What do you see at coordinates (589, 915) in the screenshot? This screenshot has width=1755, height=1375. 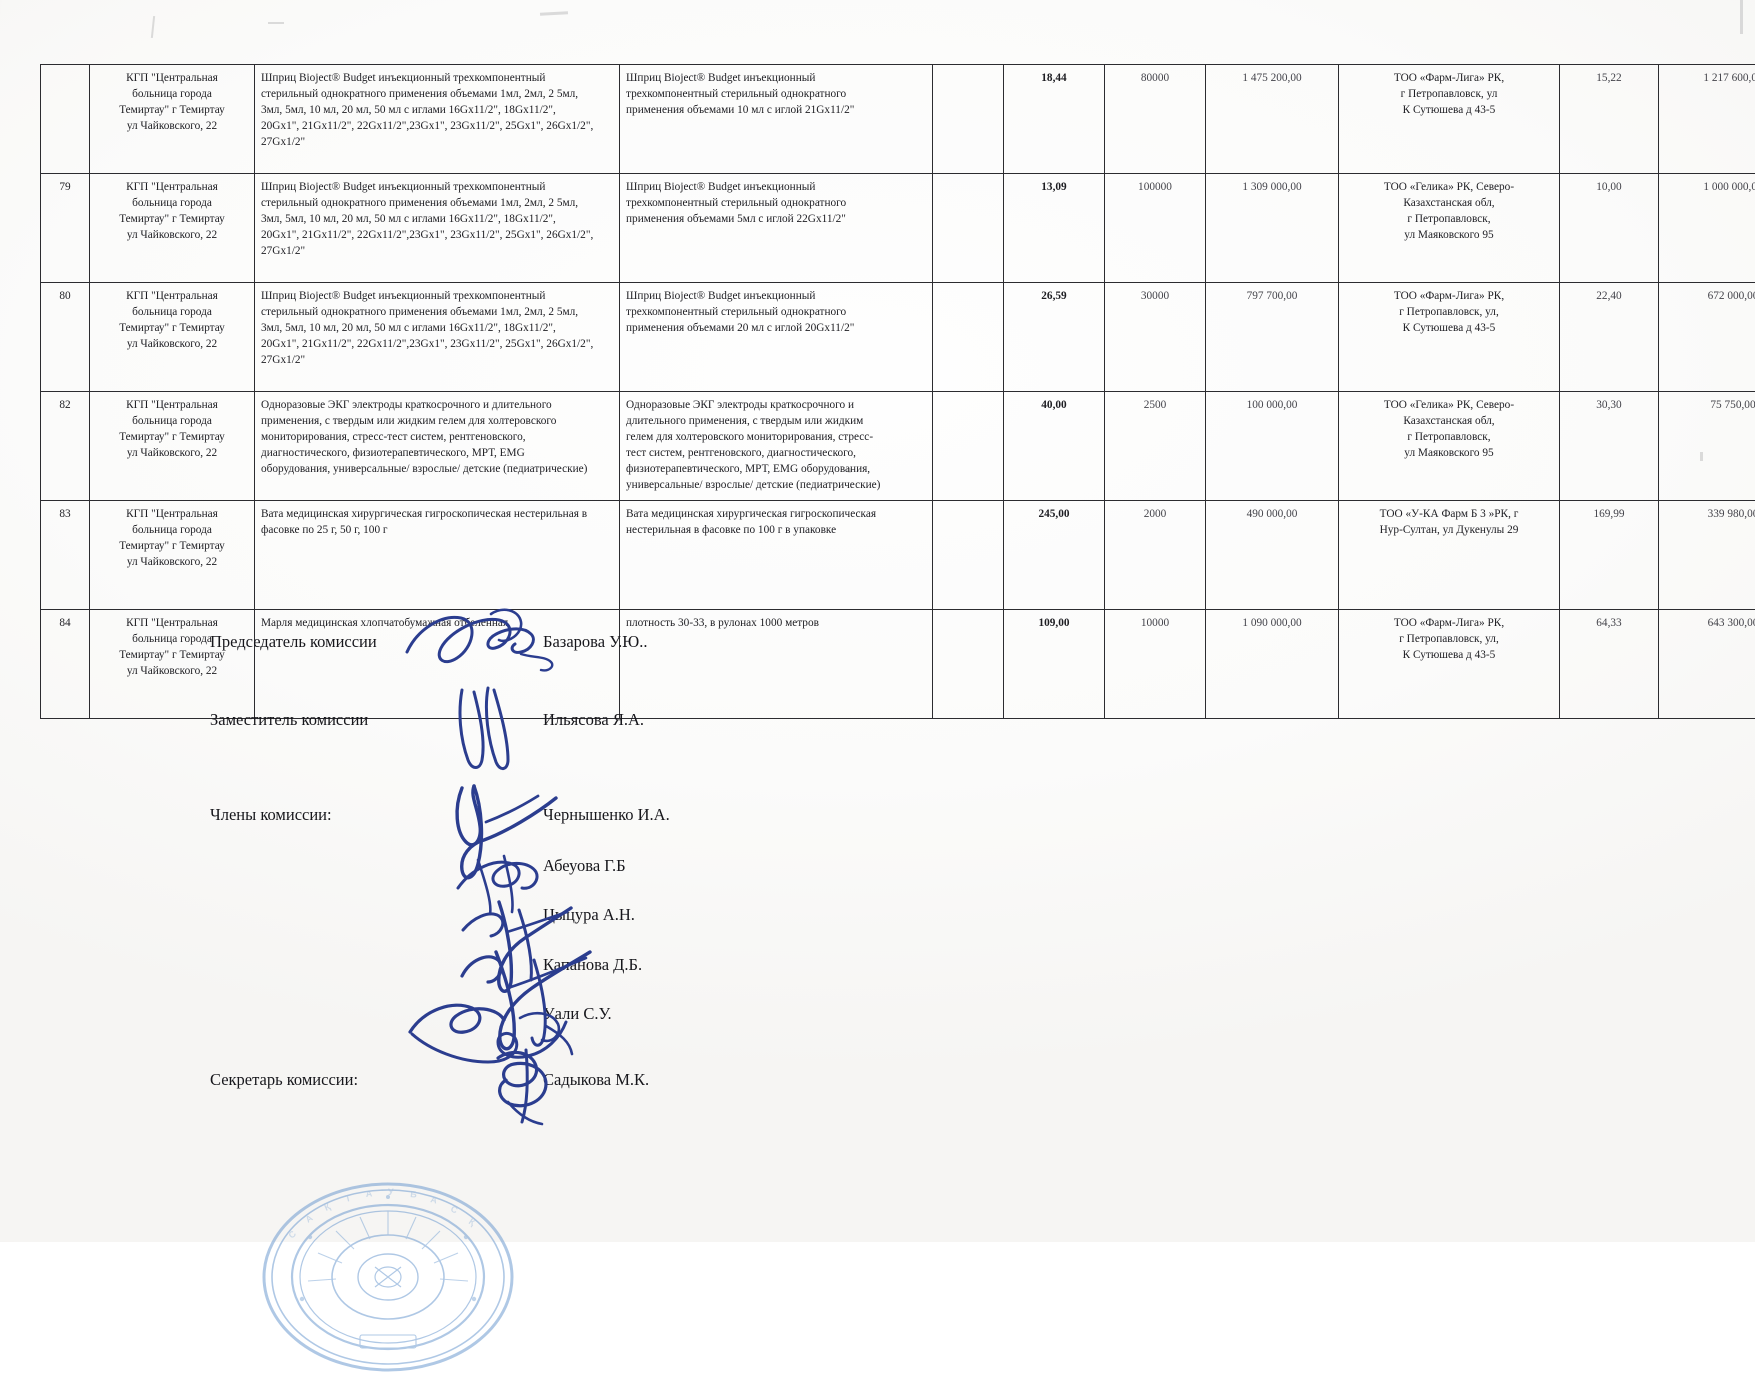 I see `signature-name: Цыцура А.Н.` at bounding box center [589, 915].